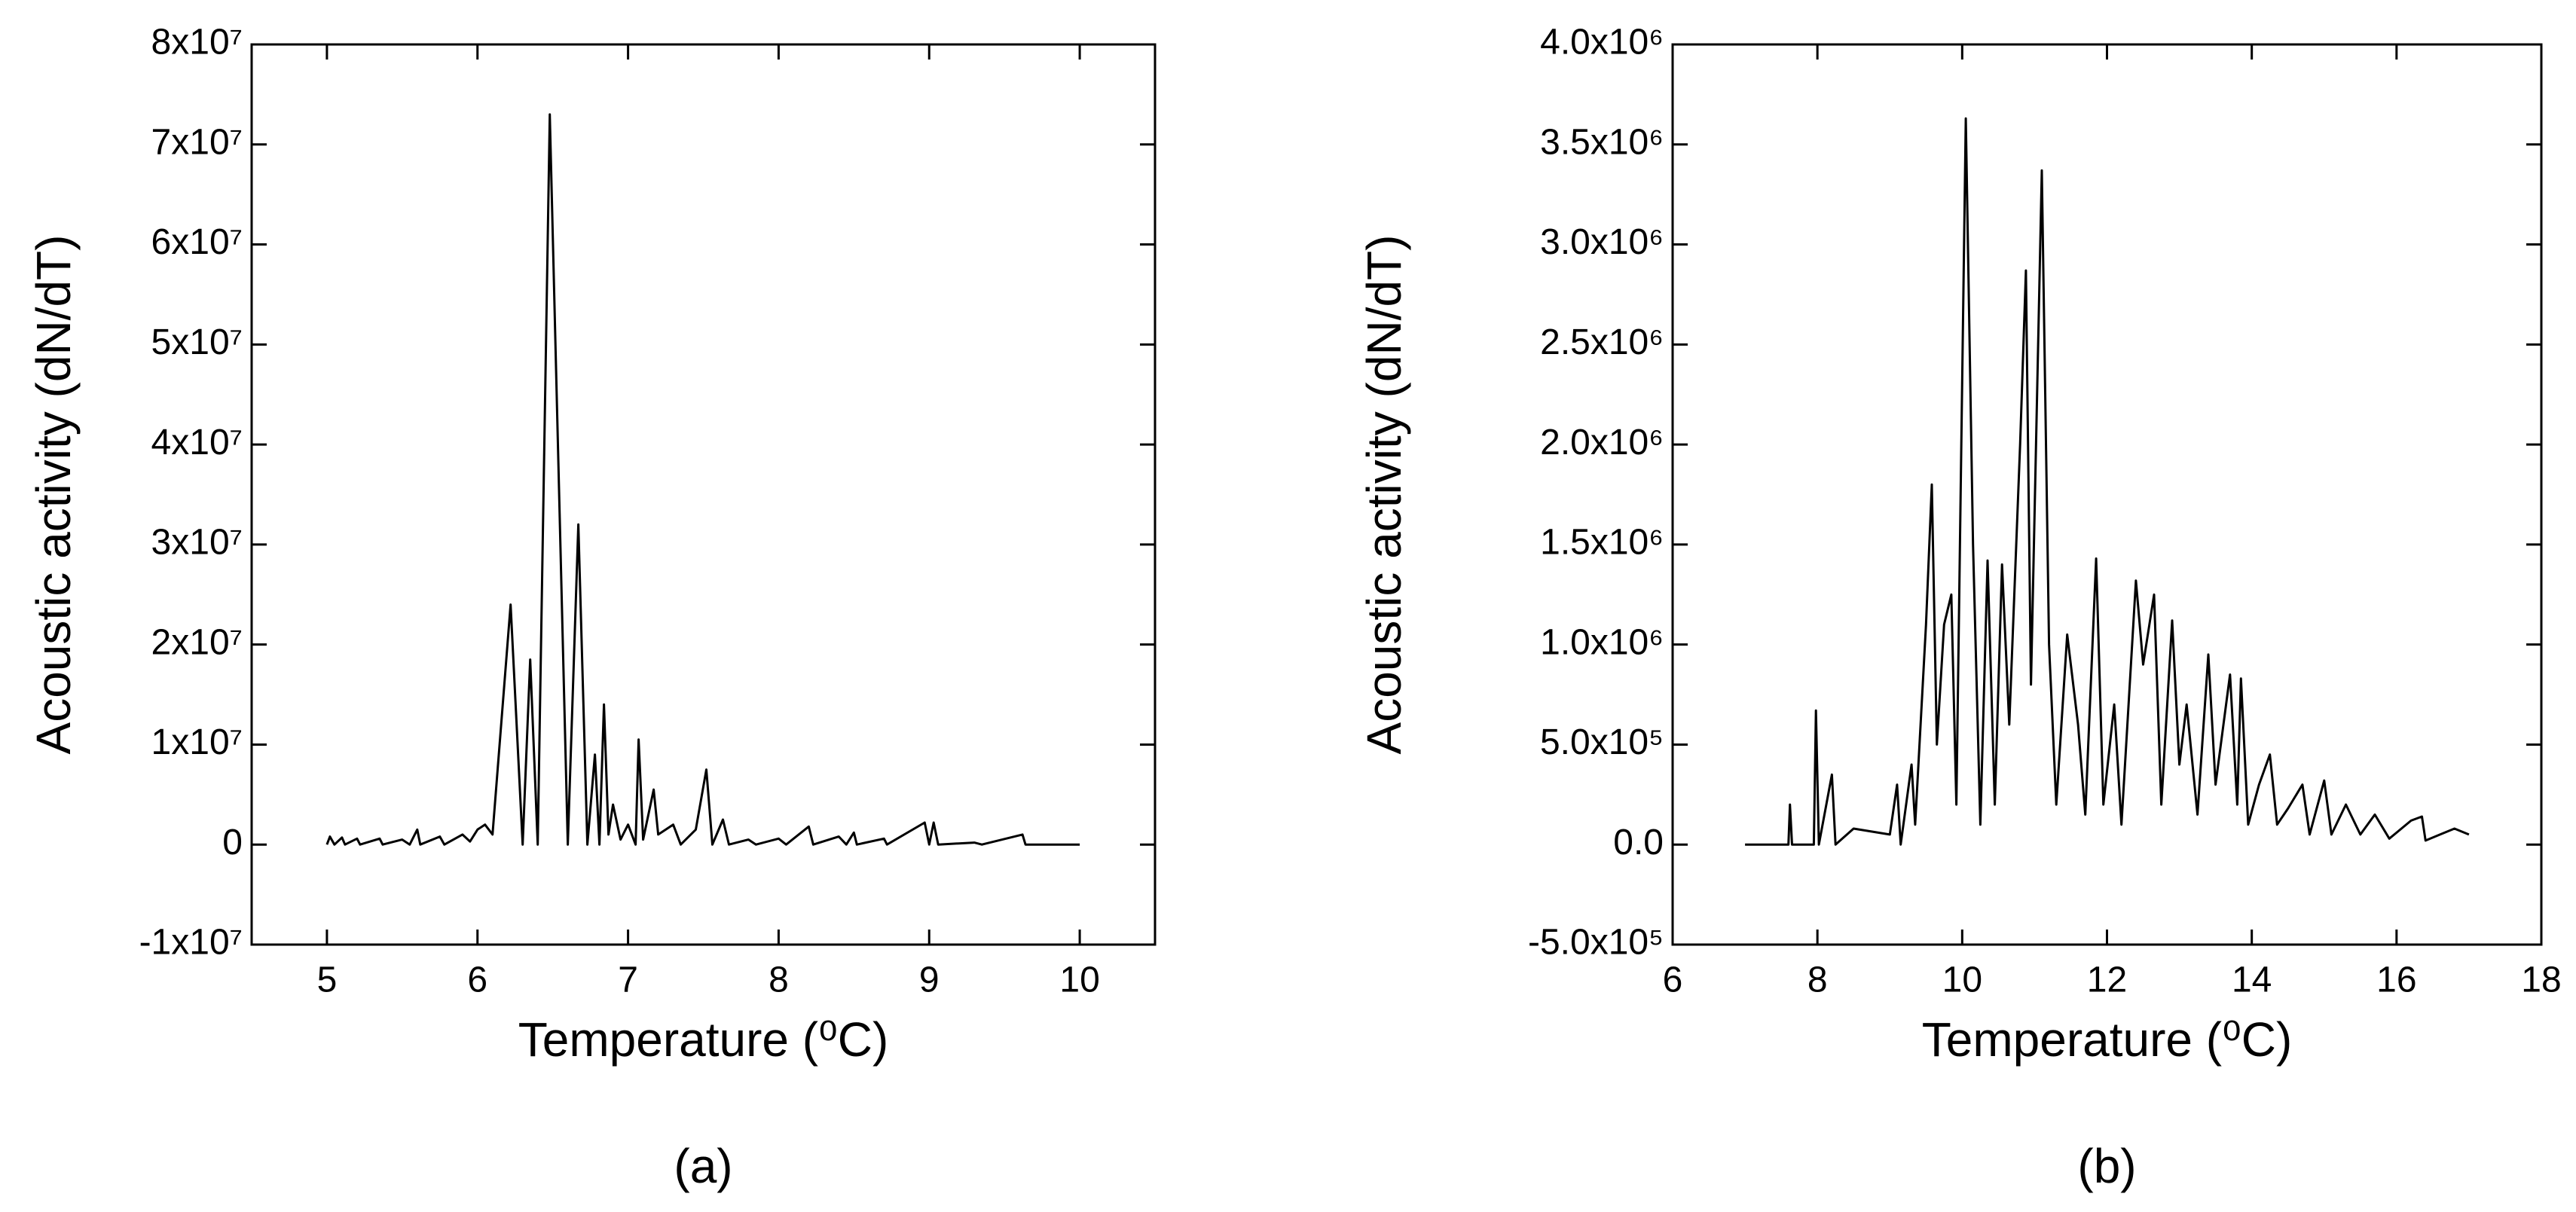 Image resolution: width=2576 pixels, height=1212 pixels. I want to click on x-tick-label: 18, so click(2541, 980).